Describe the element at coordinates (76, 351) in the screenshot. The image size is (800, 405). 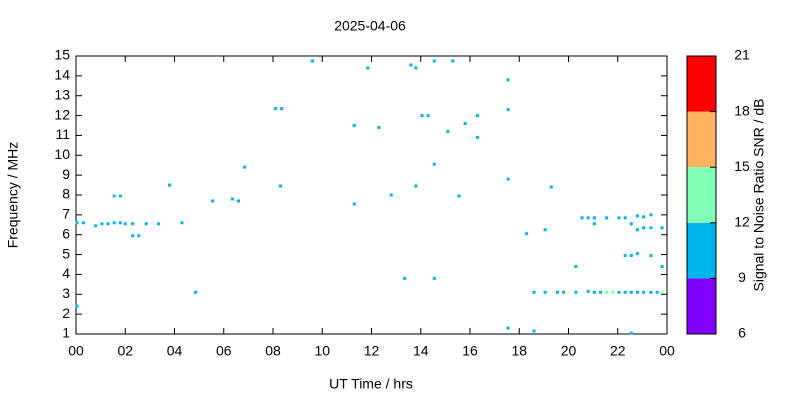
I see `x-tick-label: 00` at that location.